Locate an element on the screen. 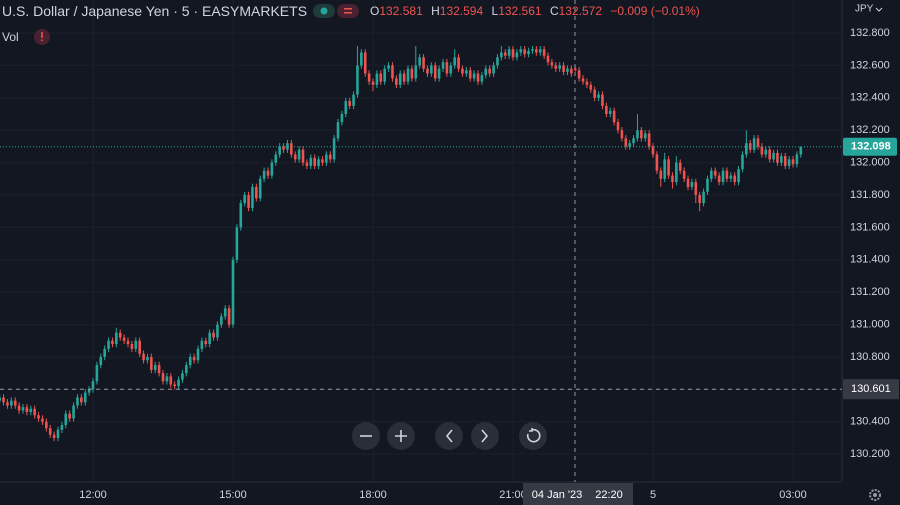 The height and width of the screenshot is (505, 900). settings-button is located at coordinates (875, 495).